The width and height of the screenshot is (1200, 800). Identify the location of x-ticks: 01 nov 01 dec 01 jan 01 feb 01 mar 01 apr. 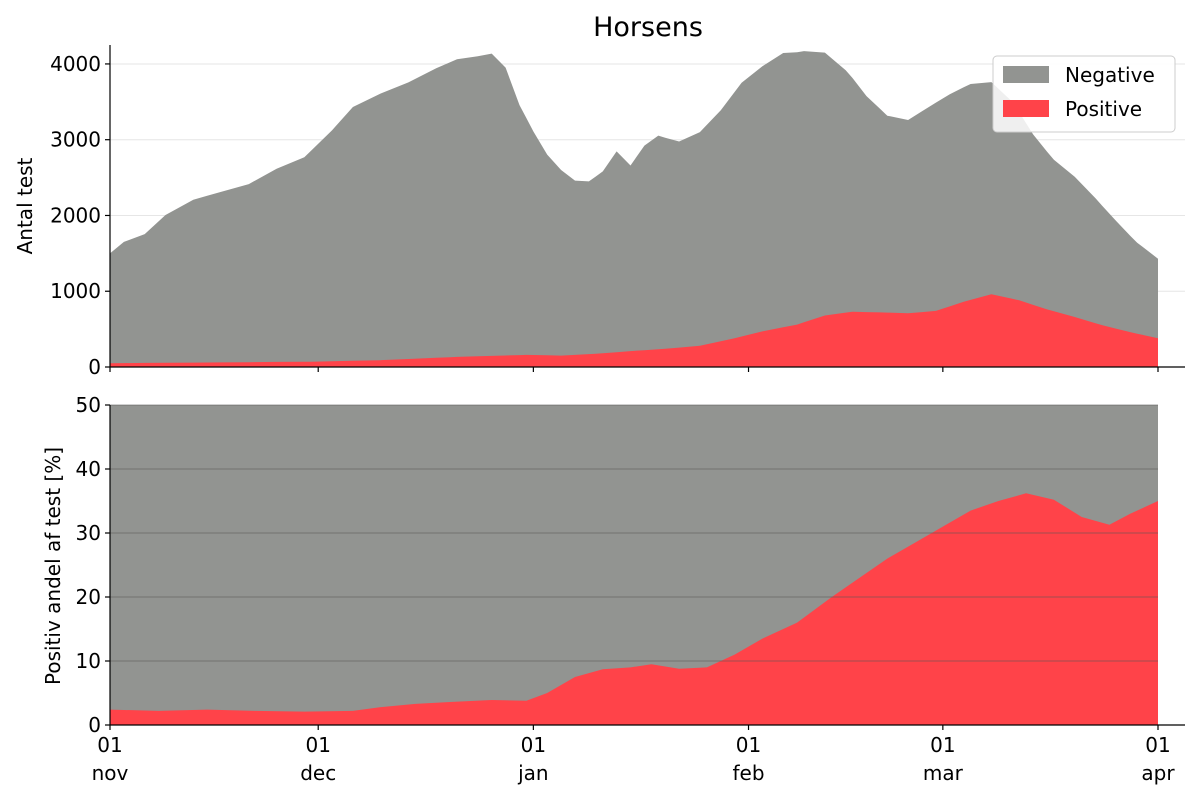
(633, 755).